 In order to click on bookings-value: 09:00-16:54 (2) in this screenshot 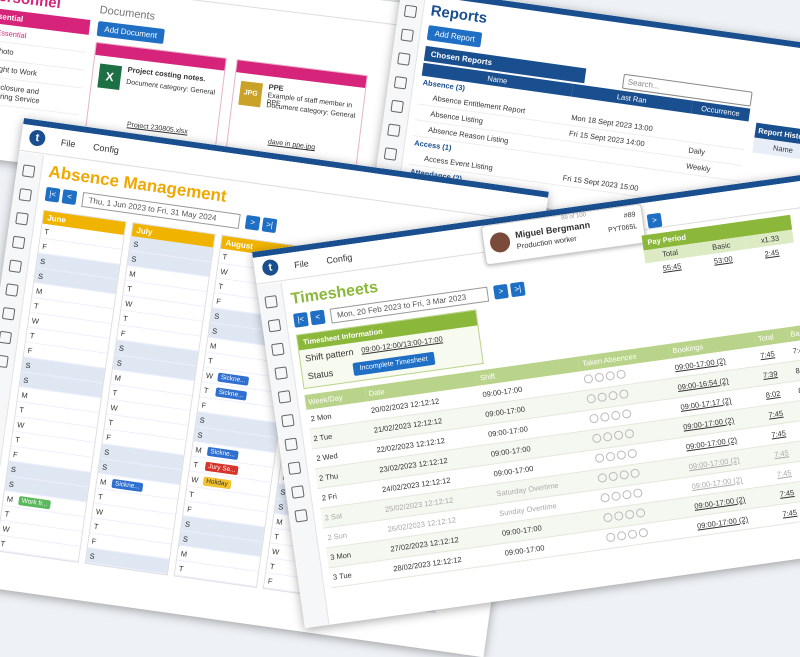, I will do `click(703, 384)`.